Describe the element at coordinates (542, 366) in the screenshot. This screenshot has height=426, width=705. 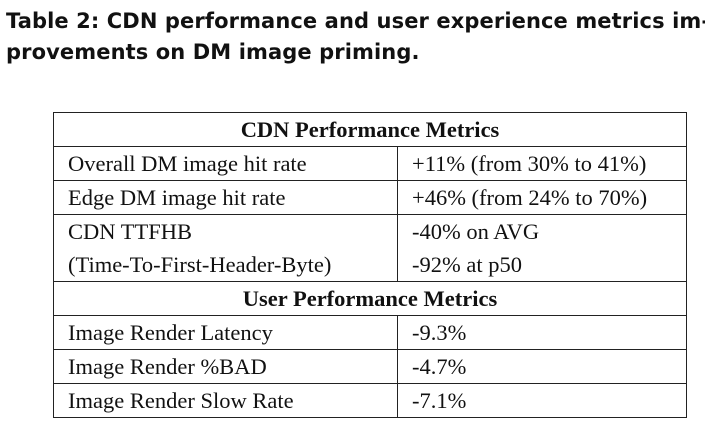
I see `value-cell: -4.7%` at that location.